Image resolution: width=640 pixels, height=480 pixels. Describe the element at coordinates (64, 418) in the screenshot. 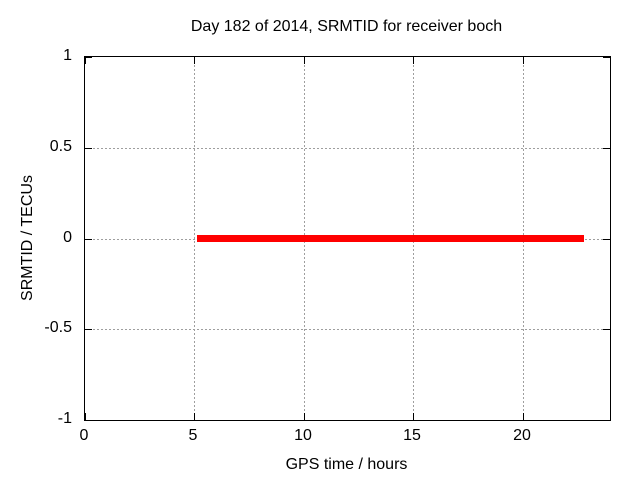

I see `y-tick-label: -1` at that location.